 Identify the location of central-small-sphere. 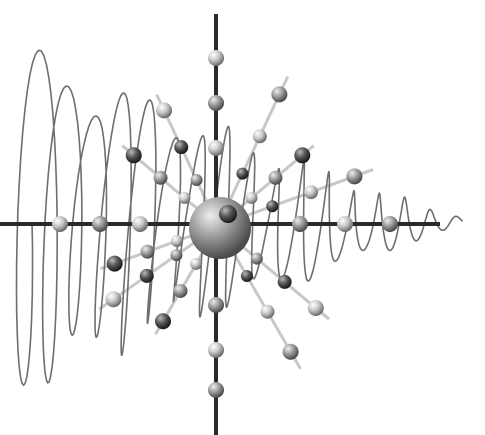
(228, 214).